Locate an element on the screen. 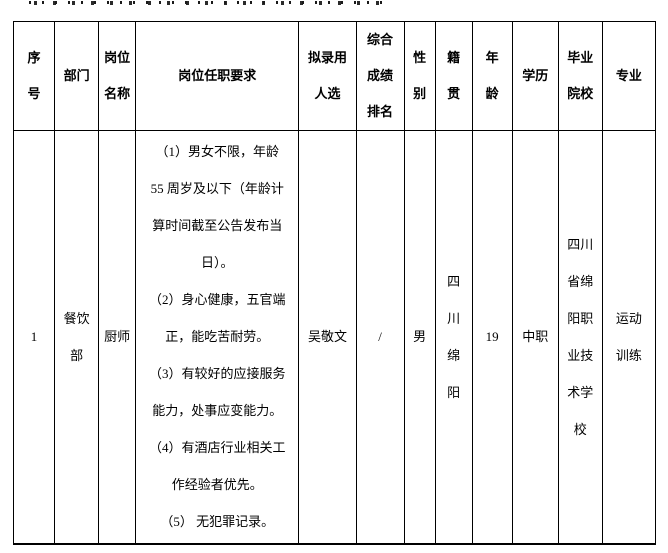 The width and height of the screenshot is (668, 553). cell-major: 运动 训练 is located at coordinates (629, 337).